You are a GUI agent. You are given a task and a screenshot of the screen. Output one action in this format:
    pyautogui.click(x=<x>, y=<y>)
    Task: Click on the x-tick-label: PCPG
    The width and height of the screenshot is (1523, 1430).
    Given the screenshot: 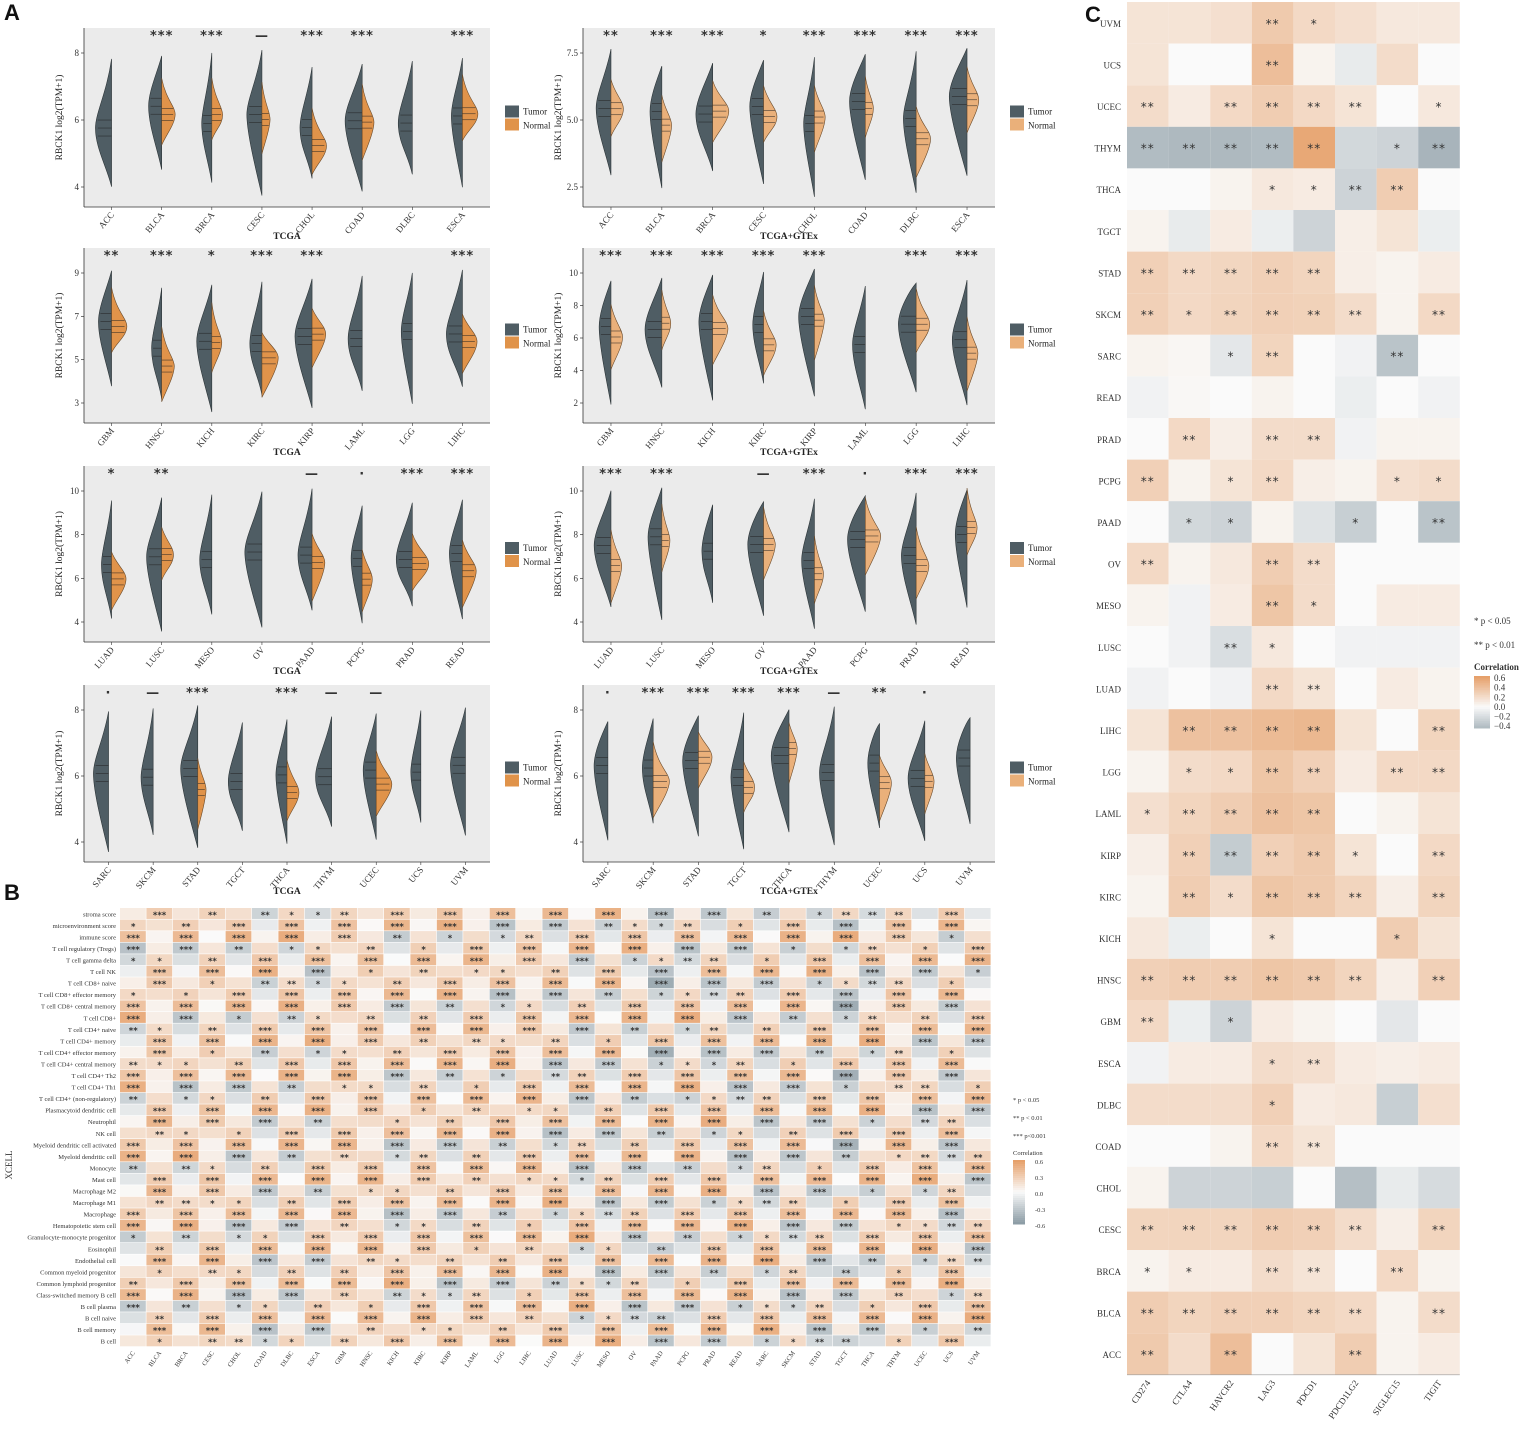 What is the action you would take?
    pyautogui.click(x=859, y=656)
    